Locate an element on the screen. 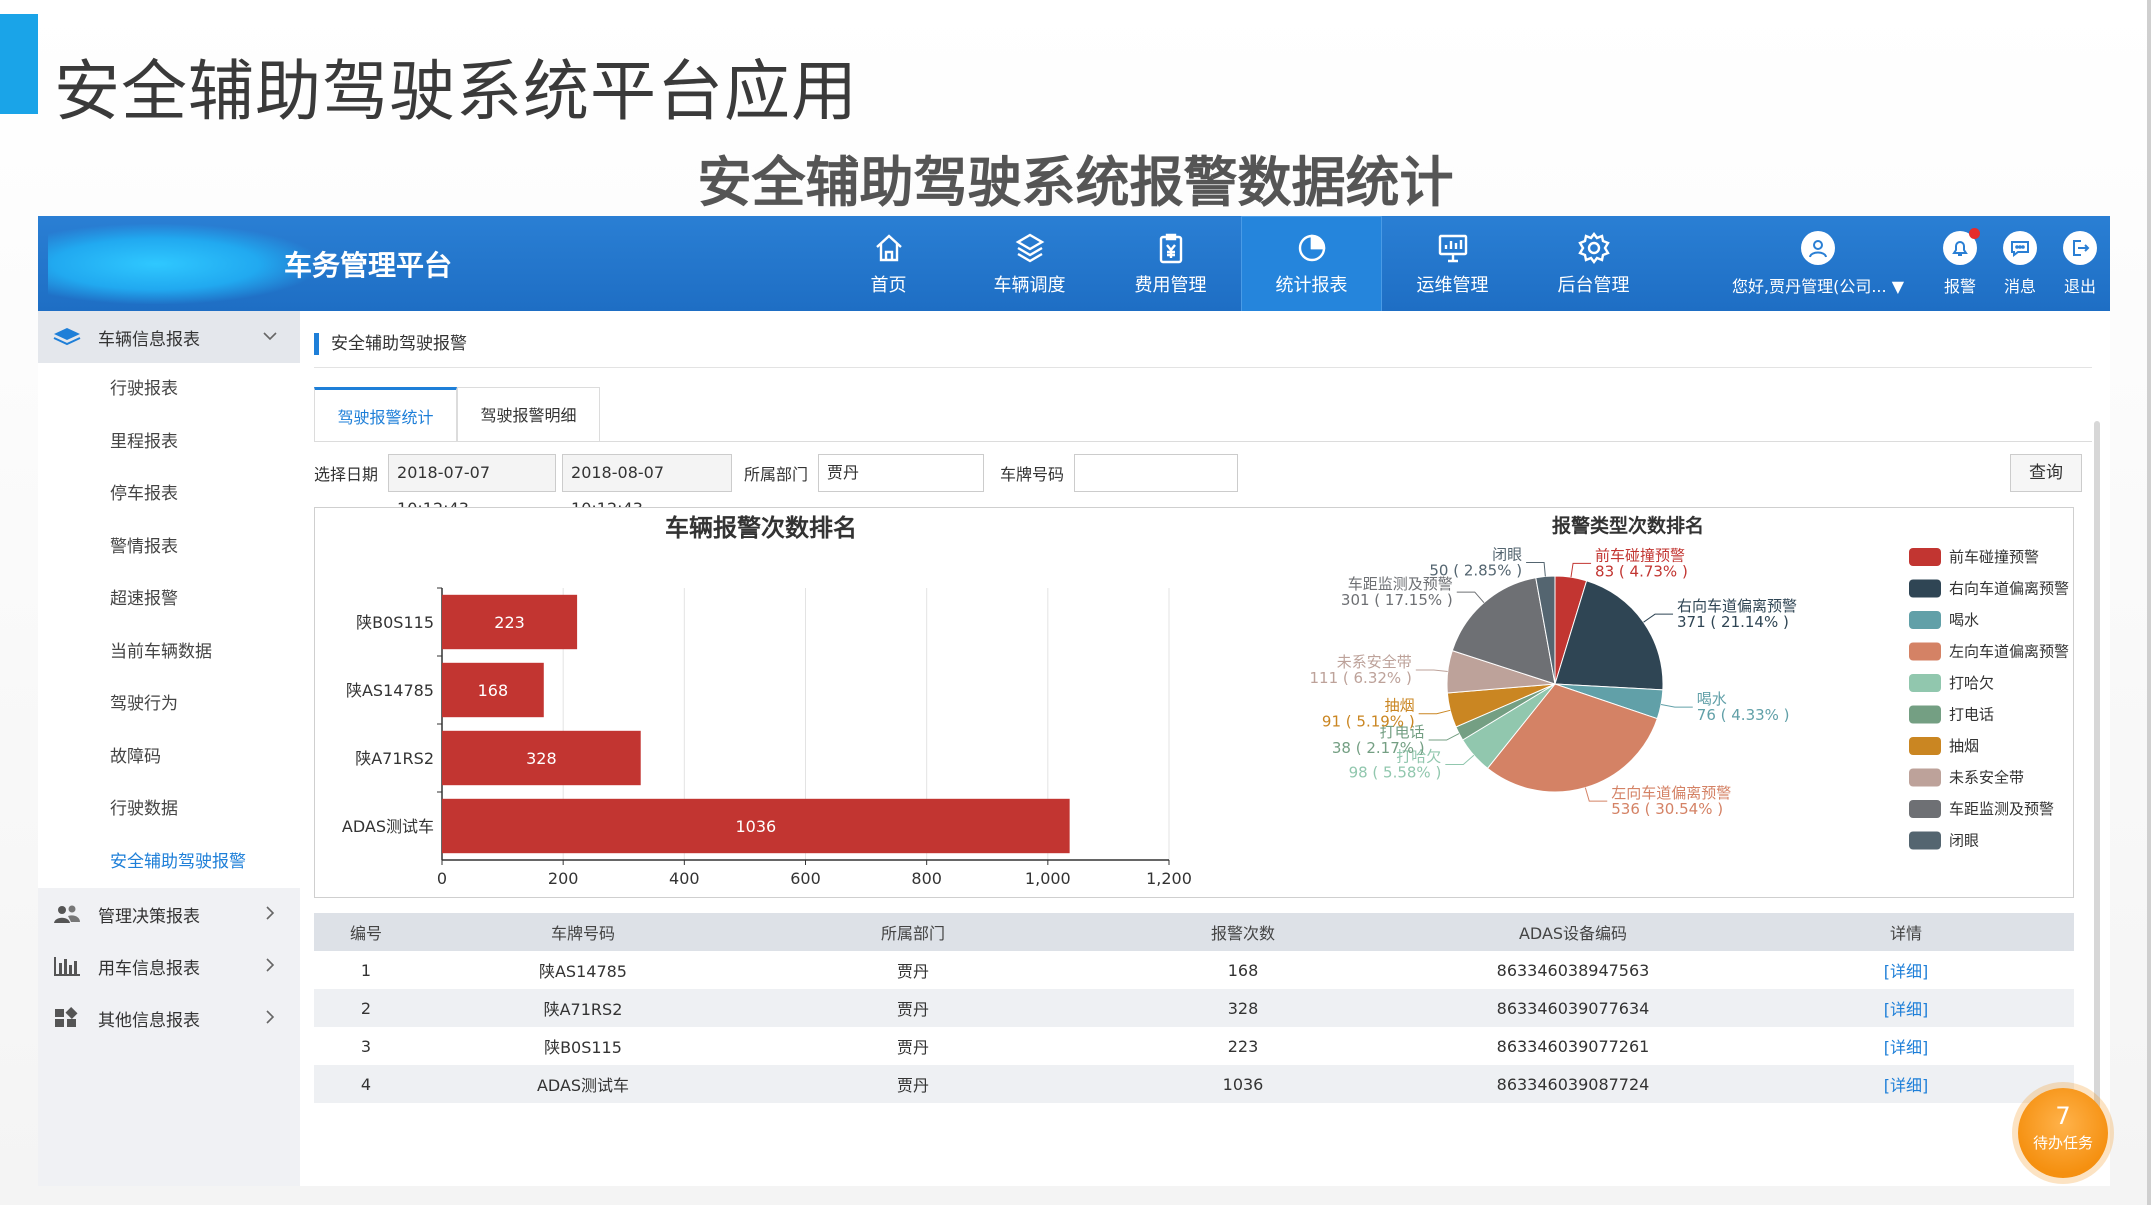 The image size is (2151, 1205). sidebar-group-usage-reports: 用车信息报表 is located at coordinates (169, 966).